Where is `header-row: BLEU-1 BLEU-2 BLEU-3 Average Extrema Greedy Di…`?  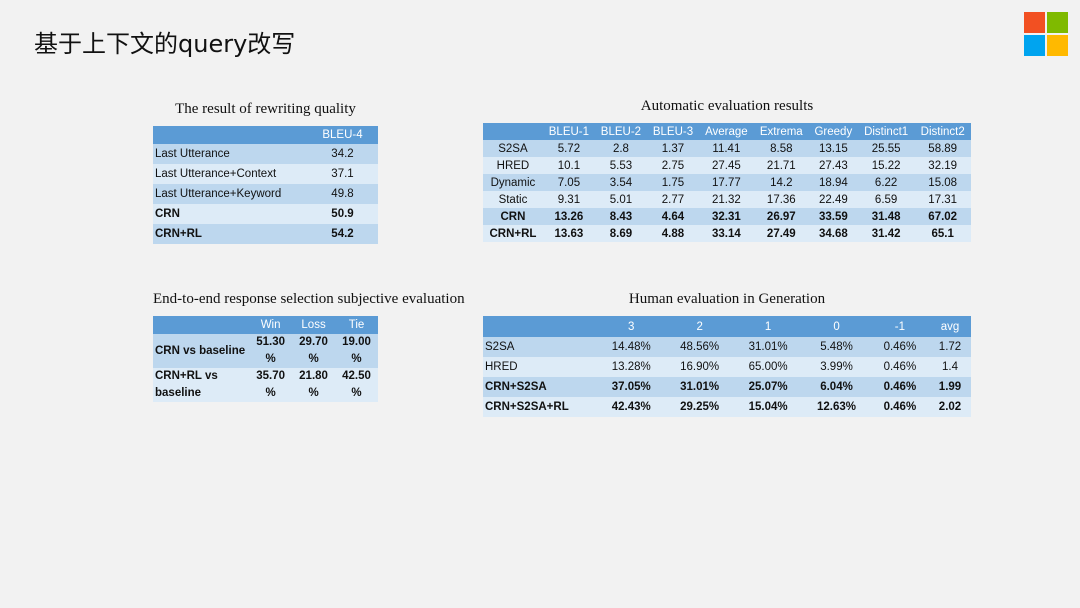
header-row: BLEU-1 BLEU-2 BLEU-3 Average Extrema Greedy Di… is located at coordinates (727, 131).